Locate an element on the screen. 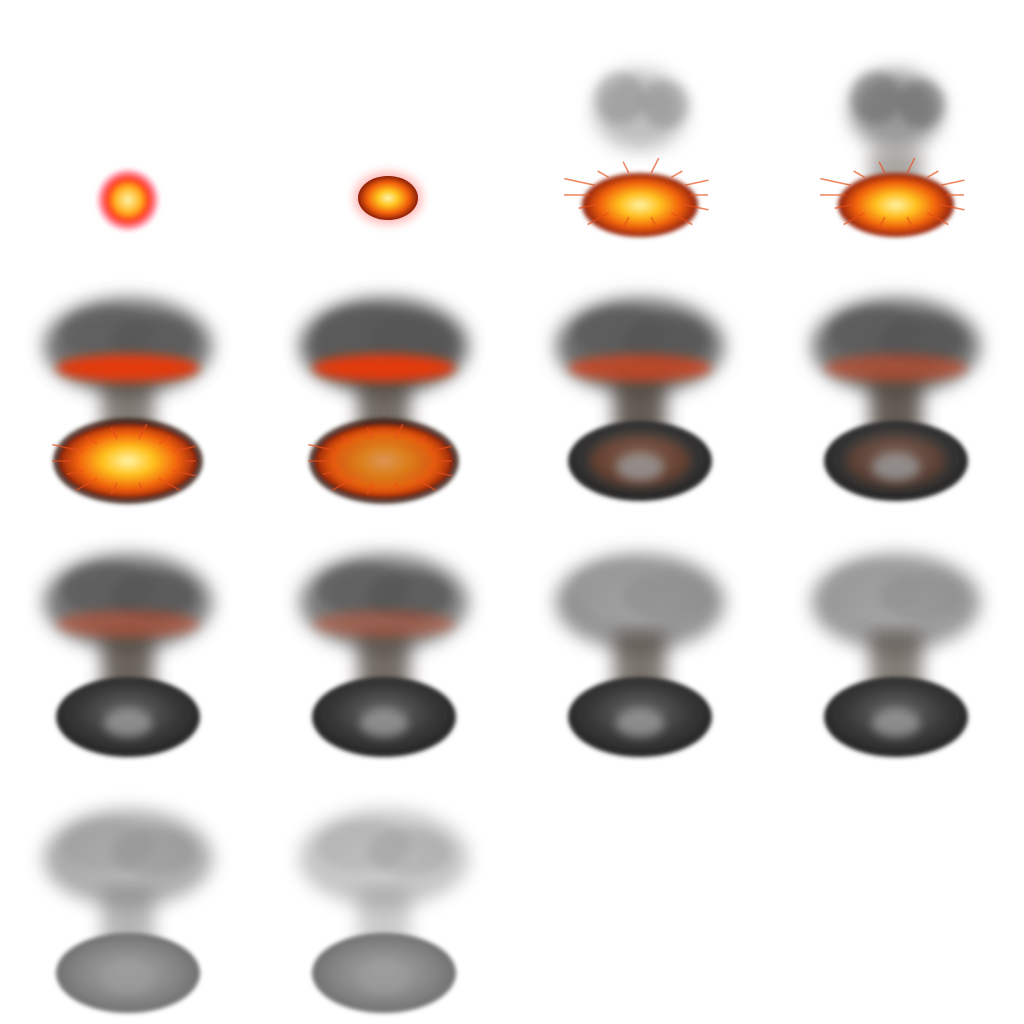 This screenshot has width=1024, height=1024. dome-embers is located at coordinates (384, 461).